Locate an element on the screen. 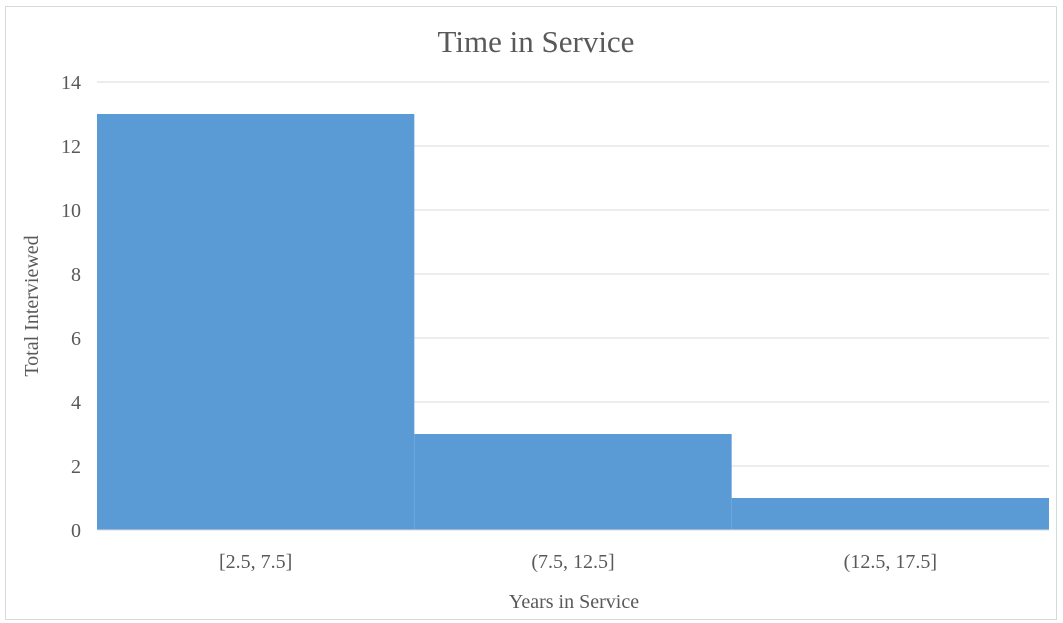  y-tick-label: 6 is located at coordinates (76, 339).